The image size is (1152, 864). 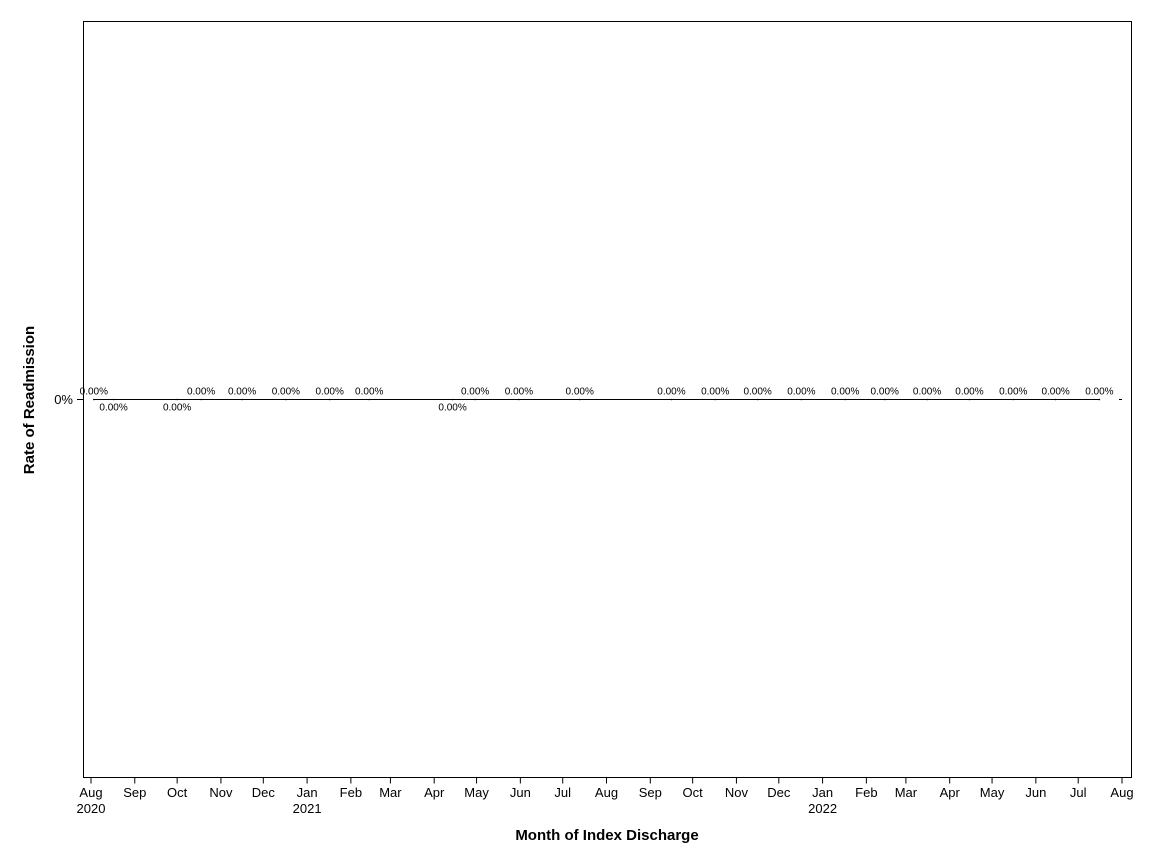 I want to click on y-tick-label: 0%, so click(x=63, y=399).